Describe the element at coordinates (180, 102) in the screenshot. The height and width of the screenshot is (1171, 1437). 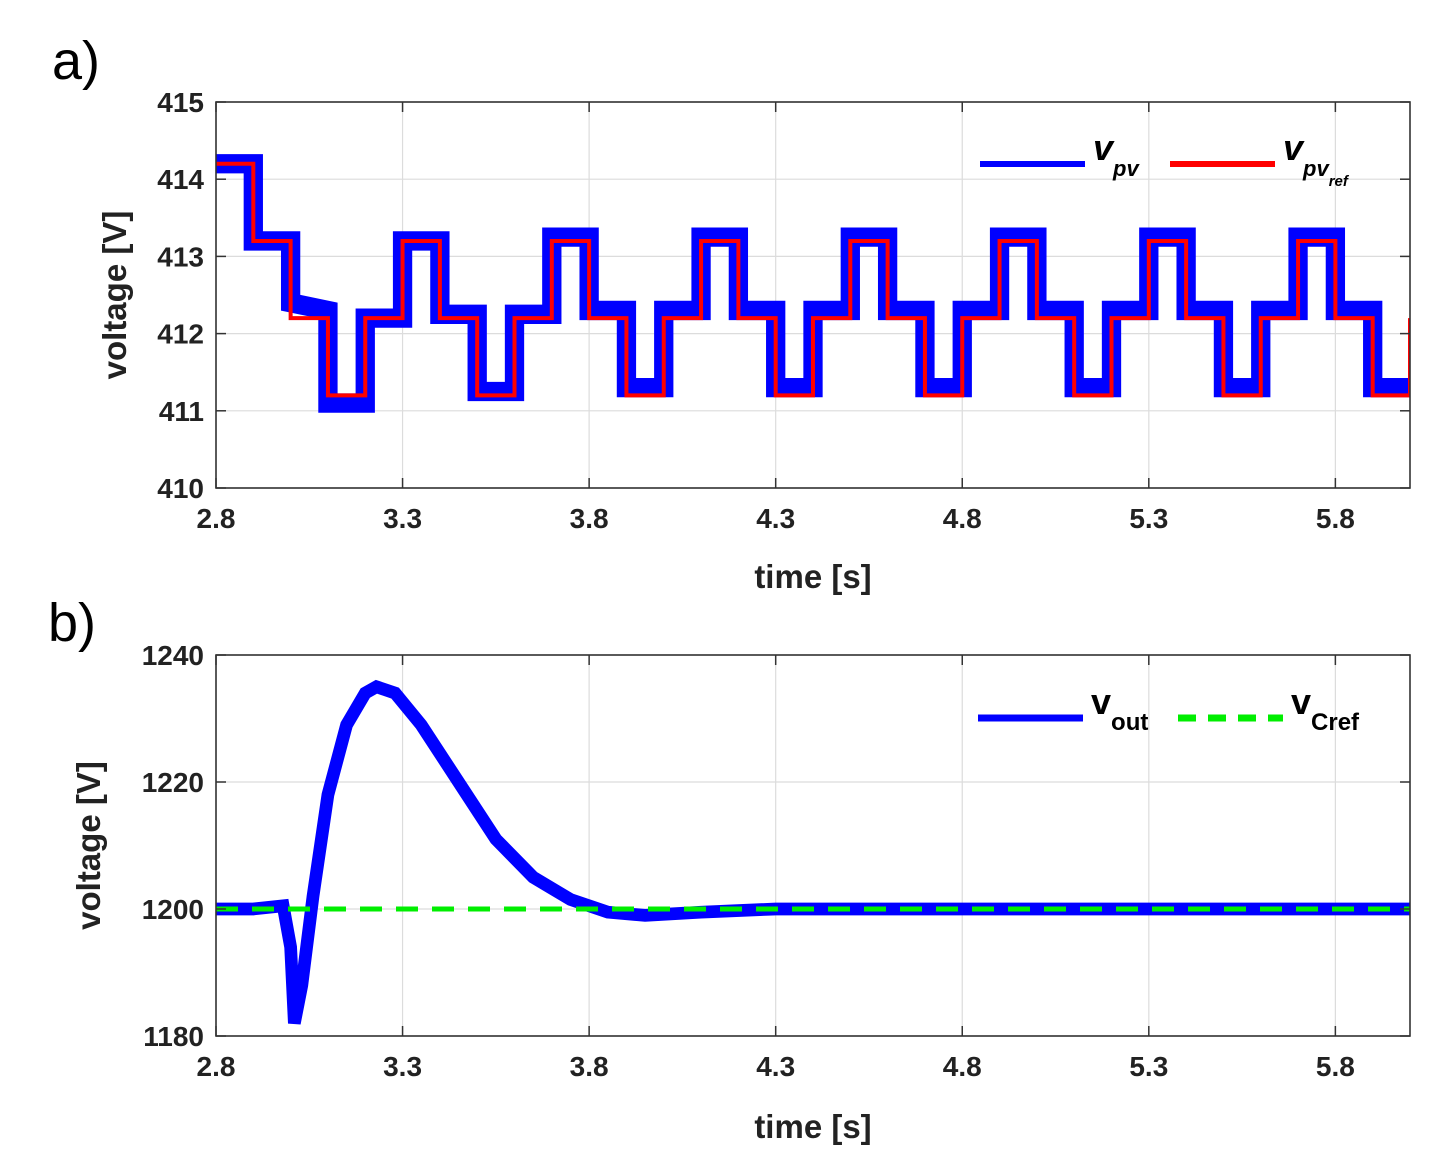
I see `y-tick-label: 415` at that location.